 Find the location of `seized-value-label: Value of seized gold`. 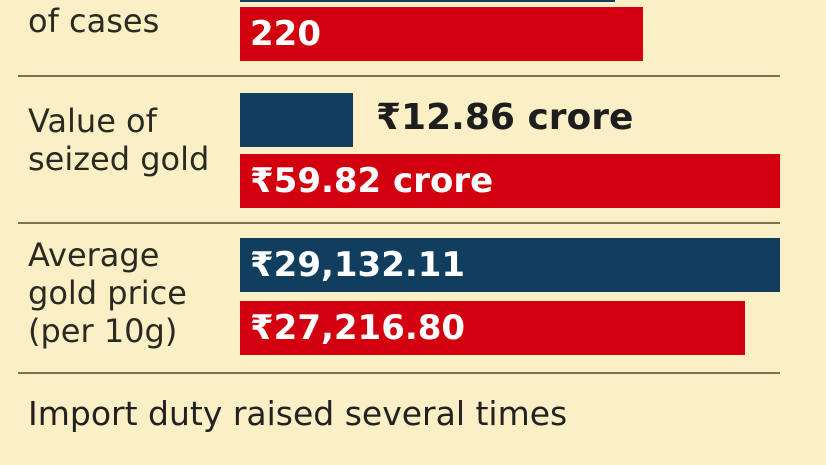

seized-value-label: Value of seized gold is located at coordinates (119, 140).